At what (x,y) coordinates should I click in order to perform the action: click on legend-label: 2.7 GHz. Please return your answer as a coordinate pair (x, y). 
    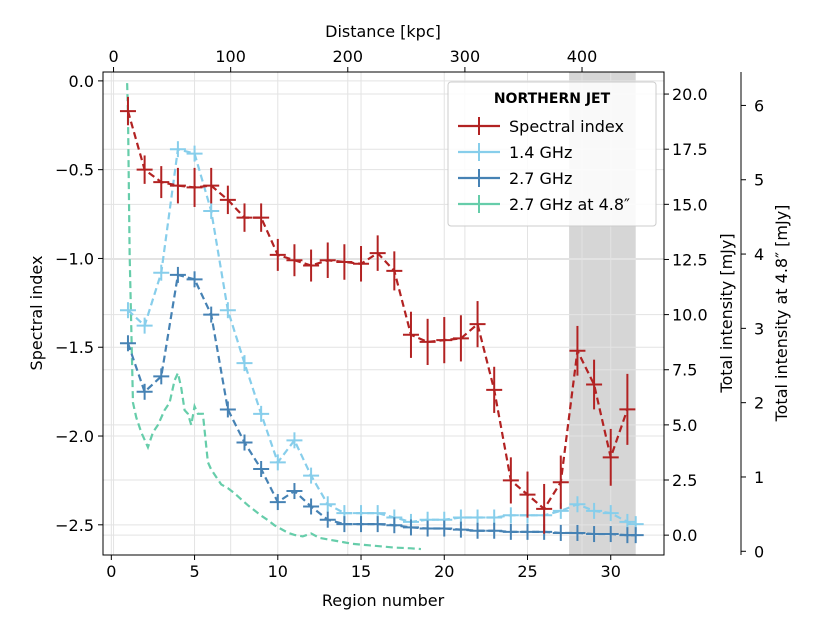
    Looking at the image, I should click on (540, 178).